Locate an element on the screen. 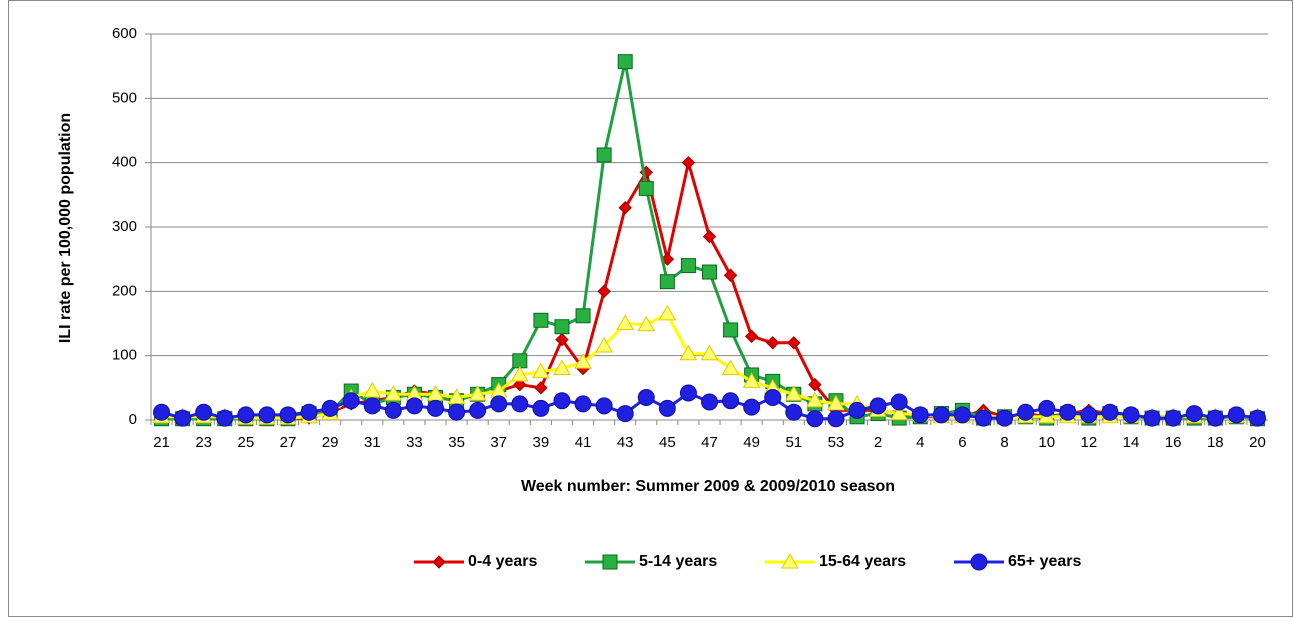  x-tick-label: 16 is located at coordinates (1173, 442).